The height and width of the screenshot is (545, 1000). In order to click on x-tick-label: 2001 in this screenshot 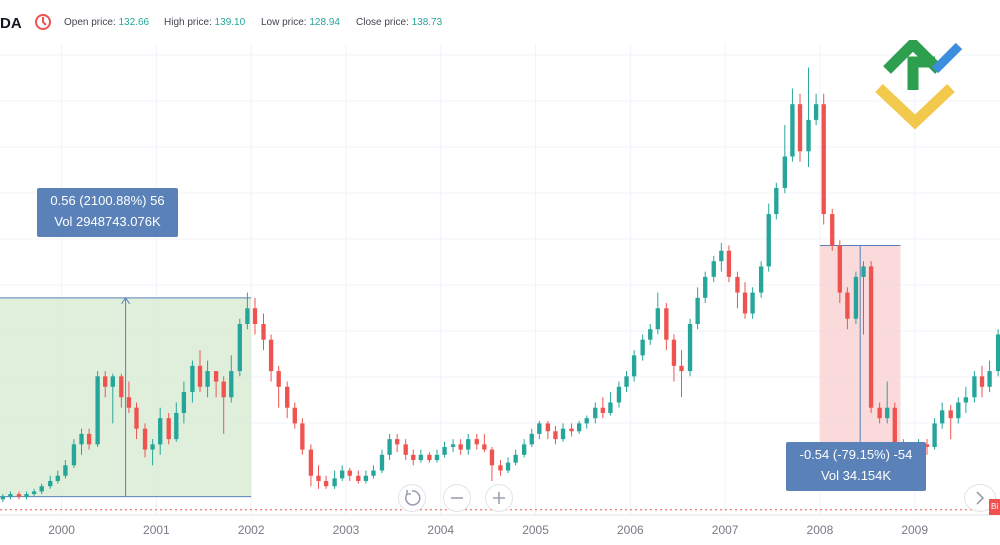, I will do `click(156, 530)`.